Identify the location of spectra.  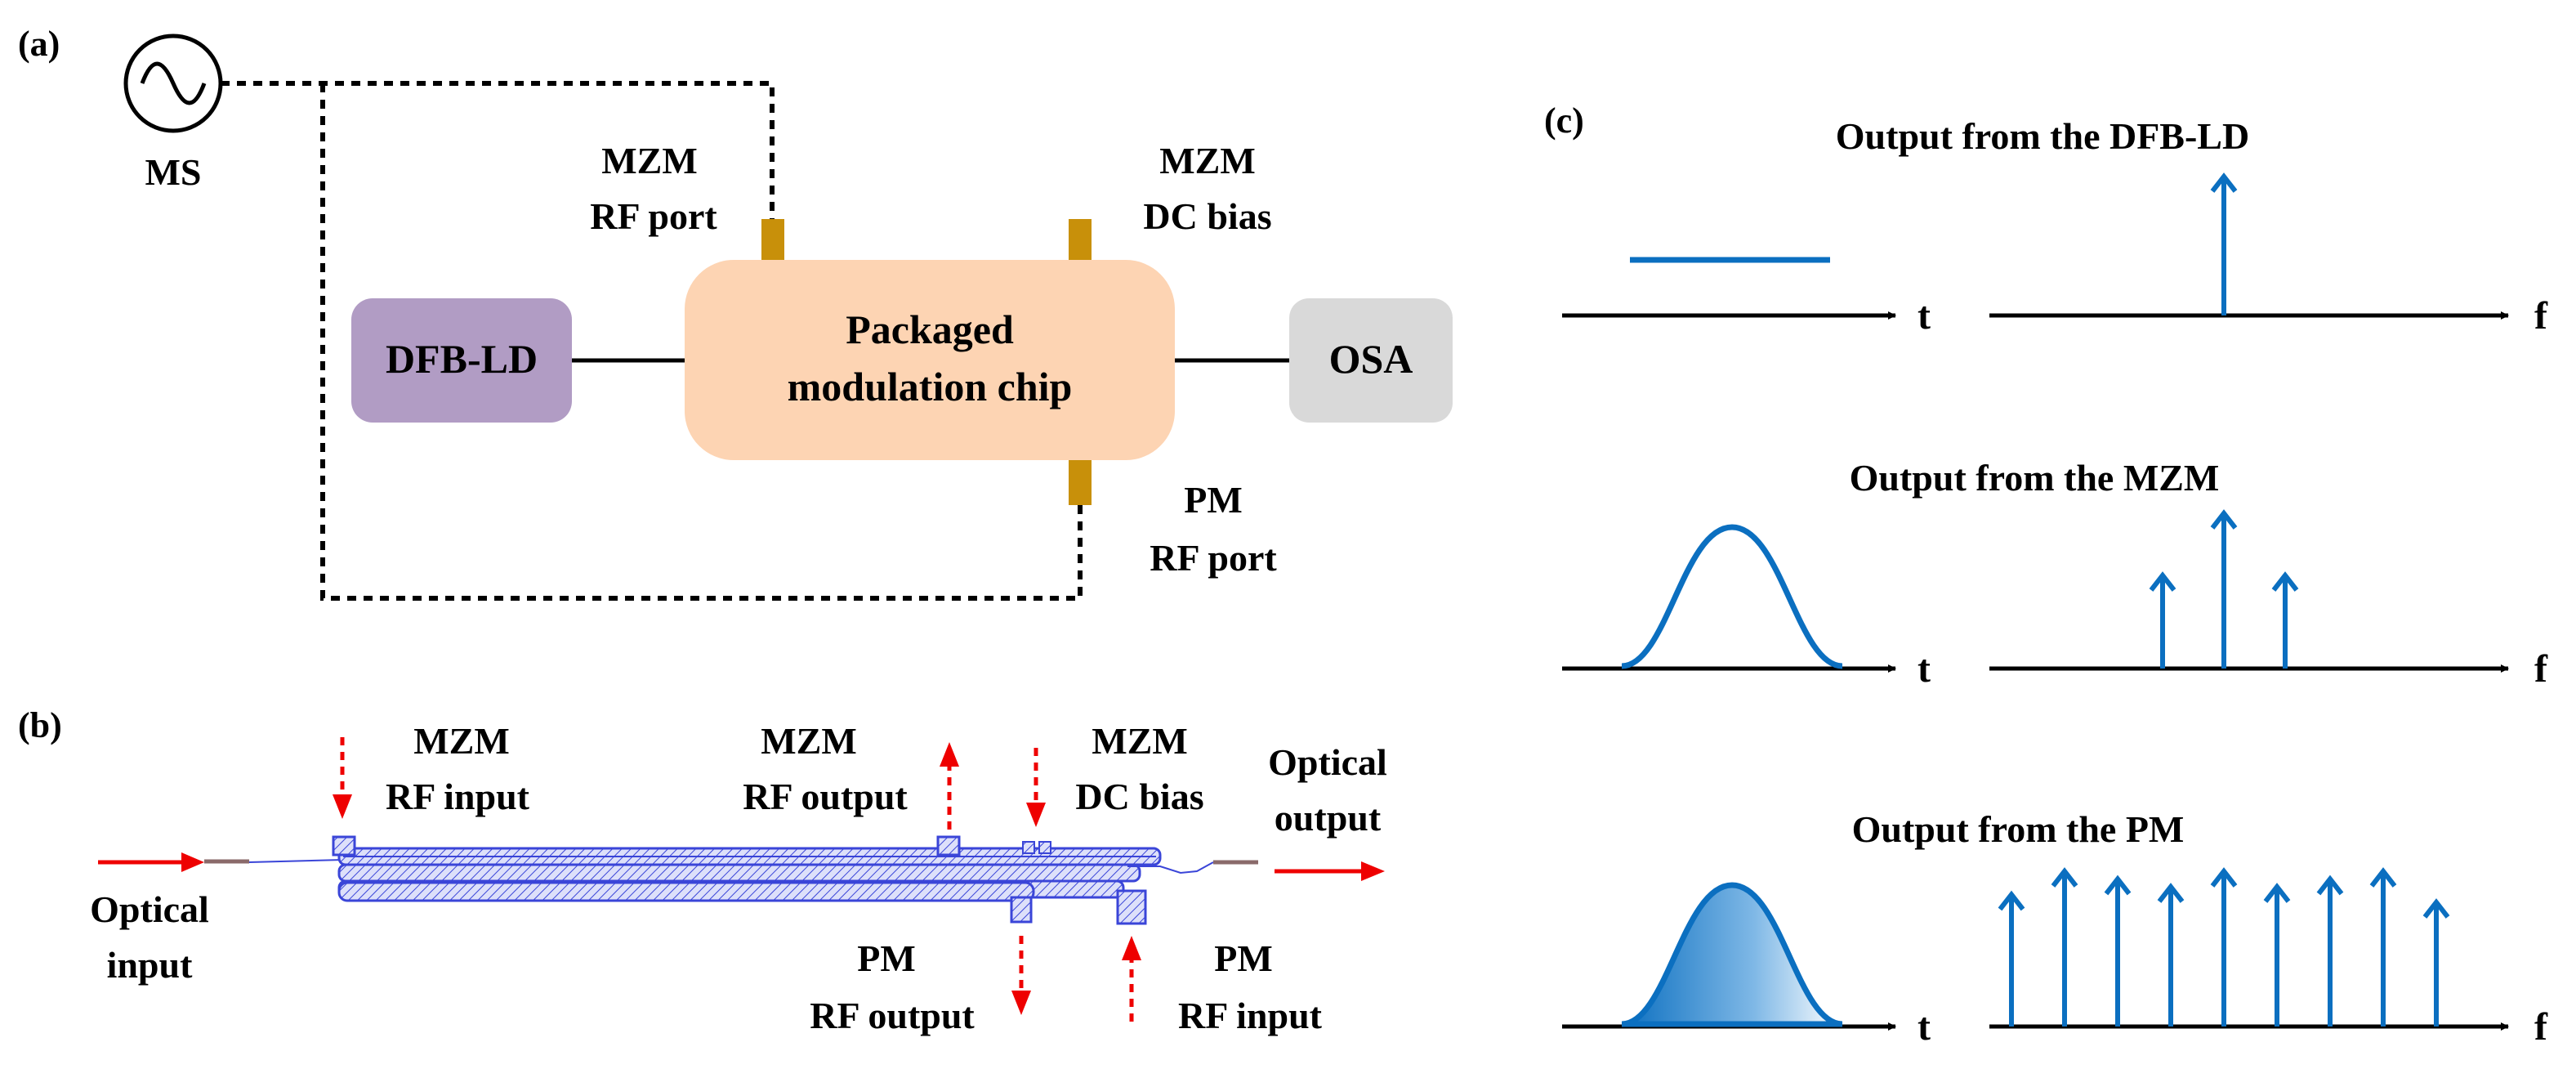
(2224, 599).